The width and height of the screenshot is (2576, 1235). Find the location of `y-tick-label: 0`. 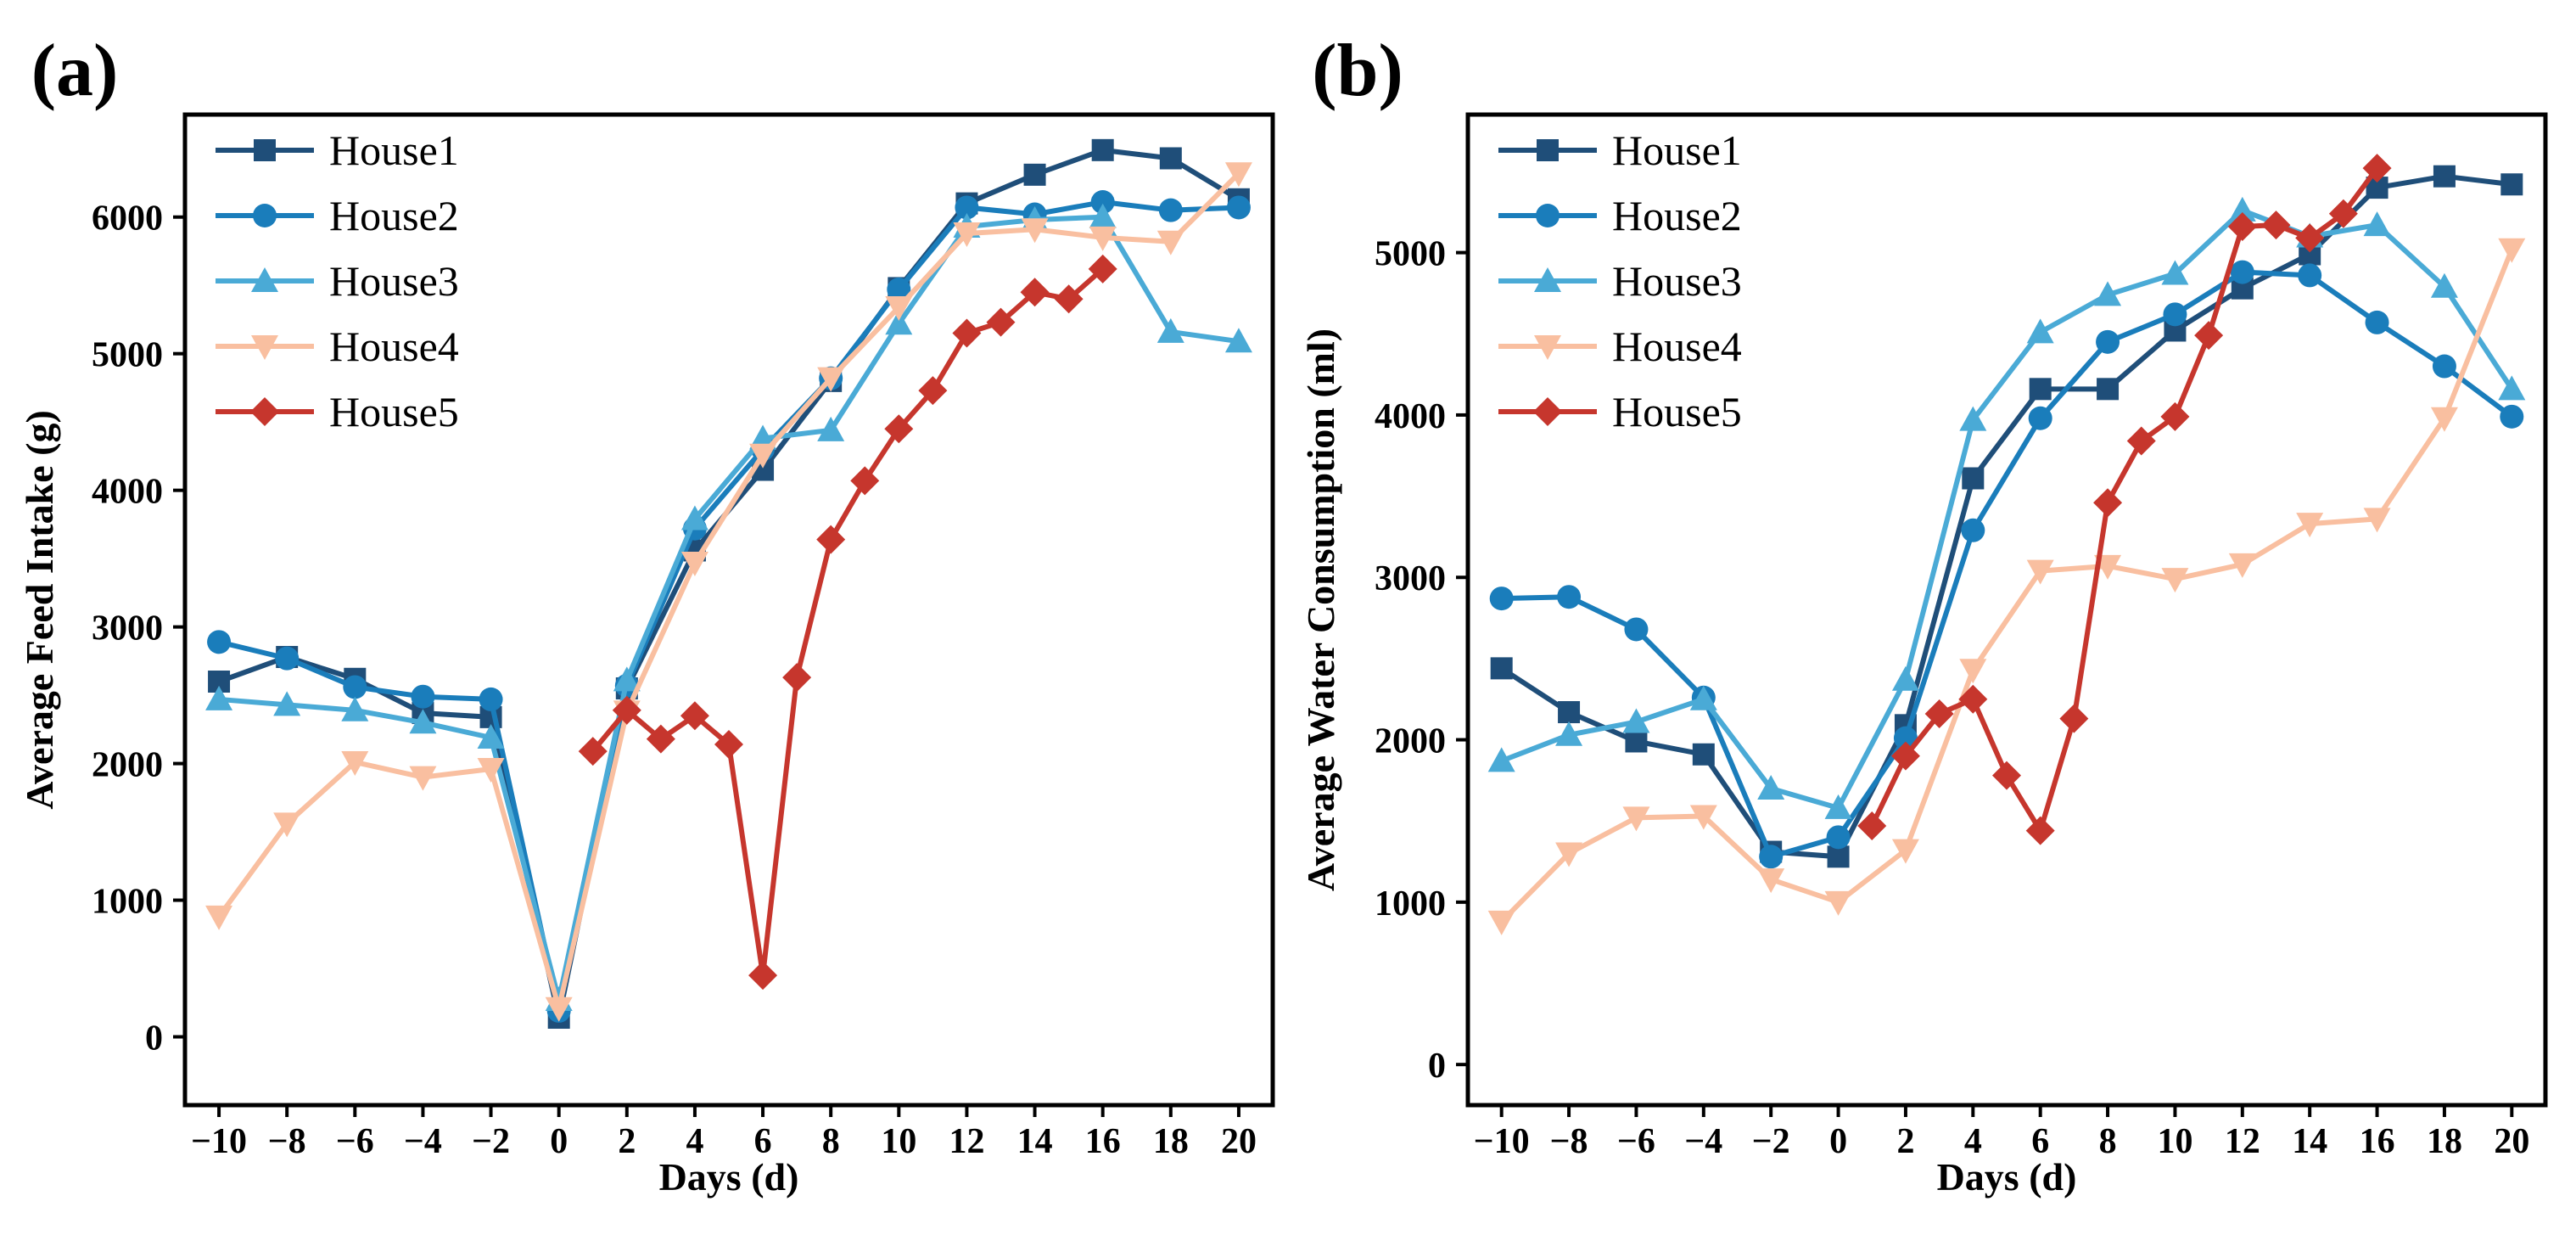

y-tick-label: 0 is located at coordinates (154, 1038).